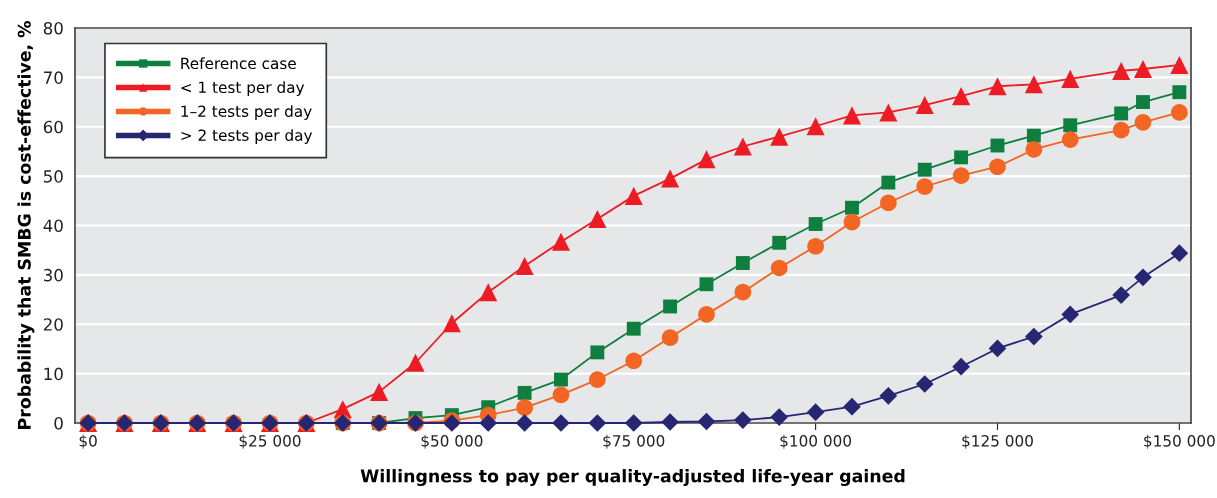 Image resolution: width=1217 pixels, height=498 pixels. Describe the element at coordinates (53, 77) in the screenshot. I see `y-tick-label: 70` at that location.